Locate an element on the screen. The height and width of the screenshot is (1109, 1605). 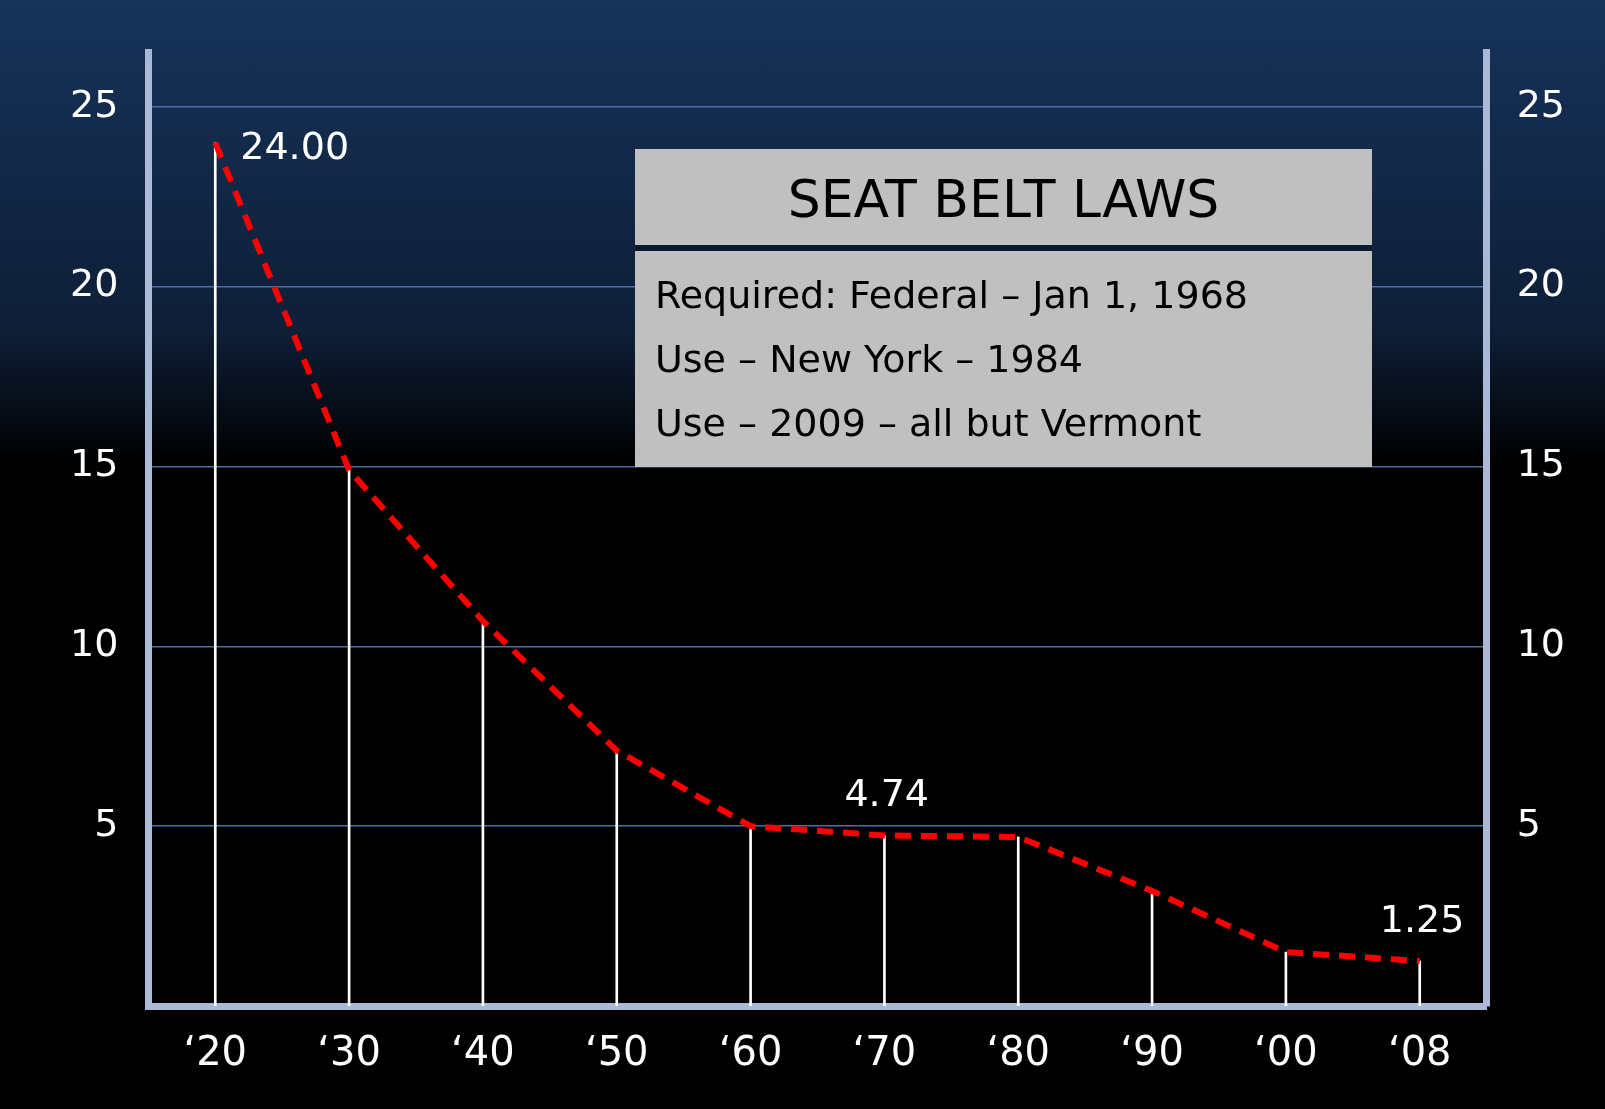
y-tick-label: 10 is located at coordinates (94, 643).